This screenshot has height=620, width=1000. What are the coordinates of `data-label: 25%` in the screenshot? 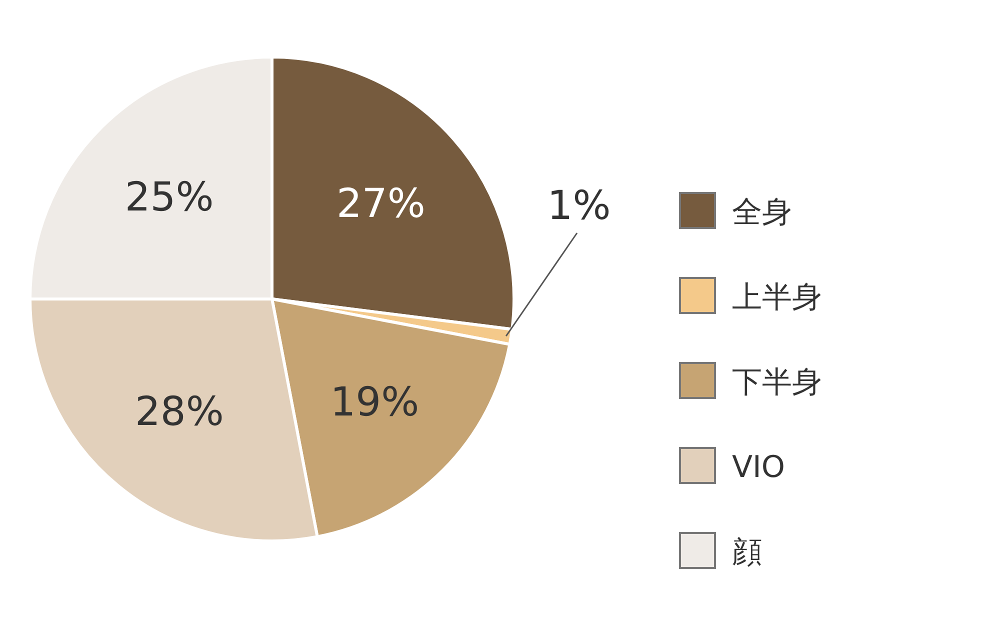 It's located at (169, 197).